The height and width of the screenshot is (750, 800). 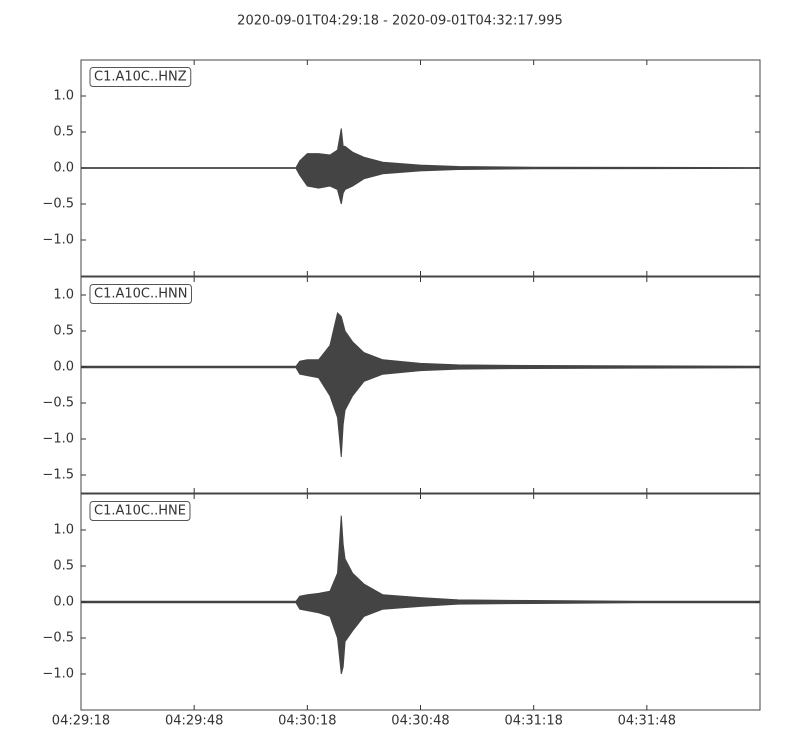 I want to click on x-tick-label: 04:31:18, so click(x=533, y=721).